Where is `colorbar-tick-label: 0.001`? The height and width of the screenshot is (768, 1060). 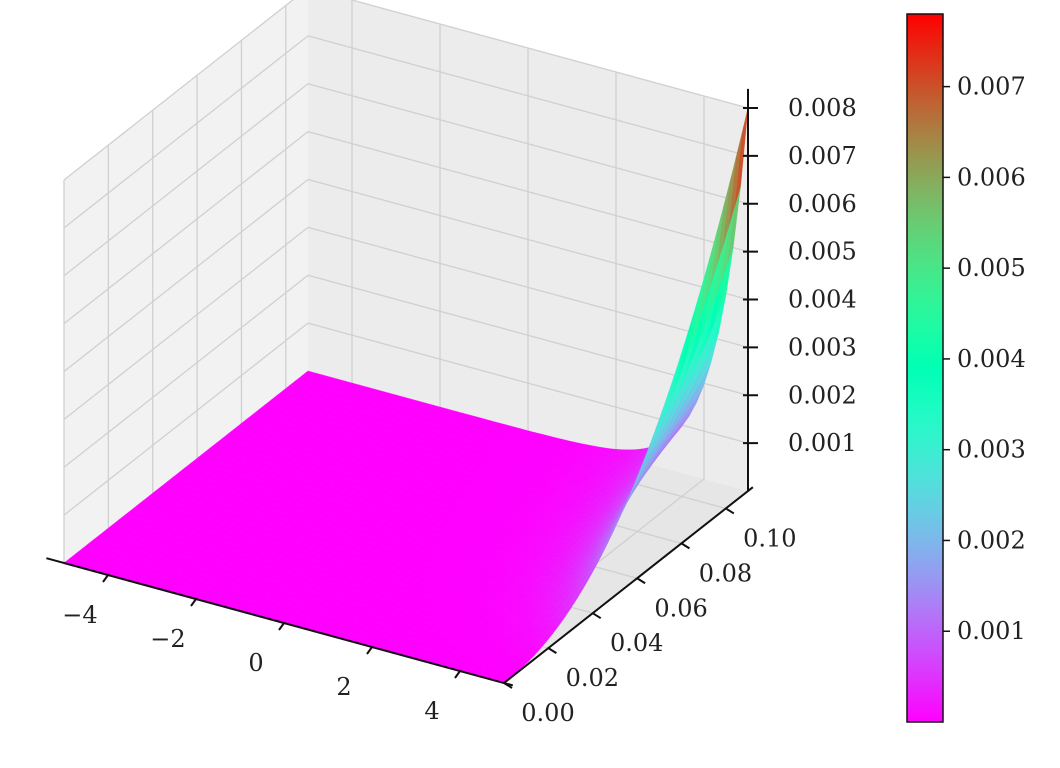
colorbar-tick-label: 0.001 is located at coordinates (991, 631).